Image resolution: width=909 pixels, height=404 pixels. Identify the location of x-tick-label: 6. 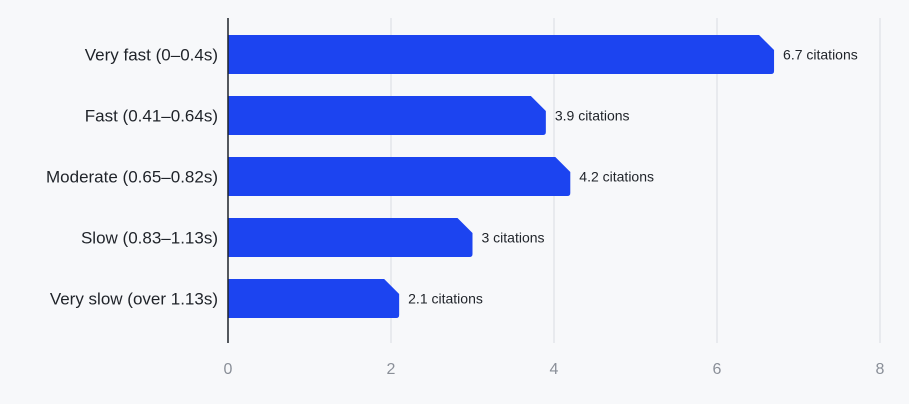
(717, 369).